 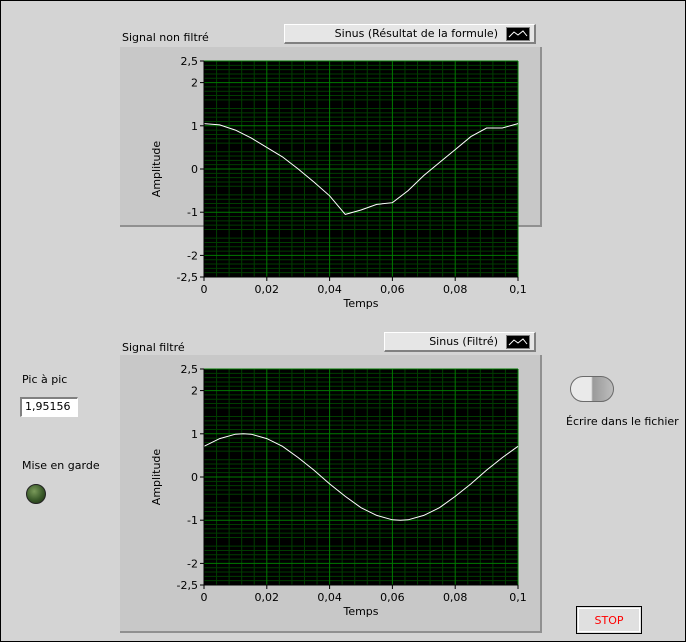 What do you see at coordinates (518, 289) in the screenshot?
I see `graph1-x-tick-label: 0,1` at bounding box center [518, 289].